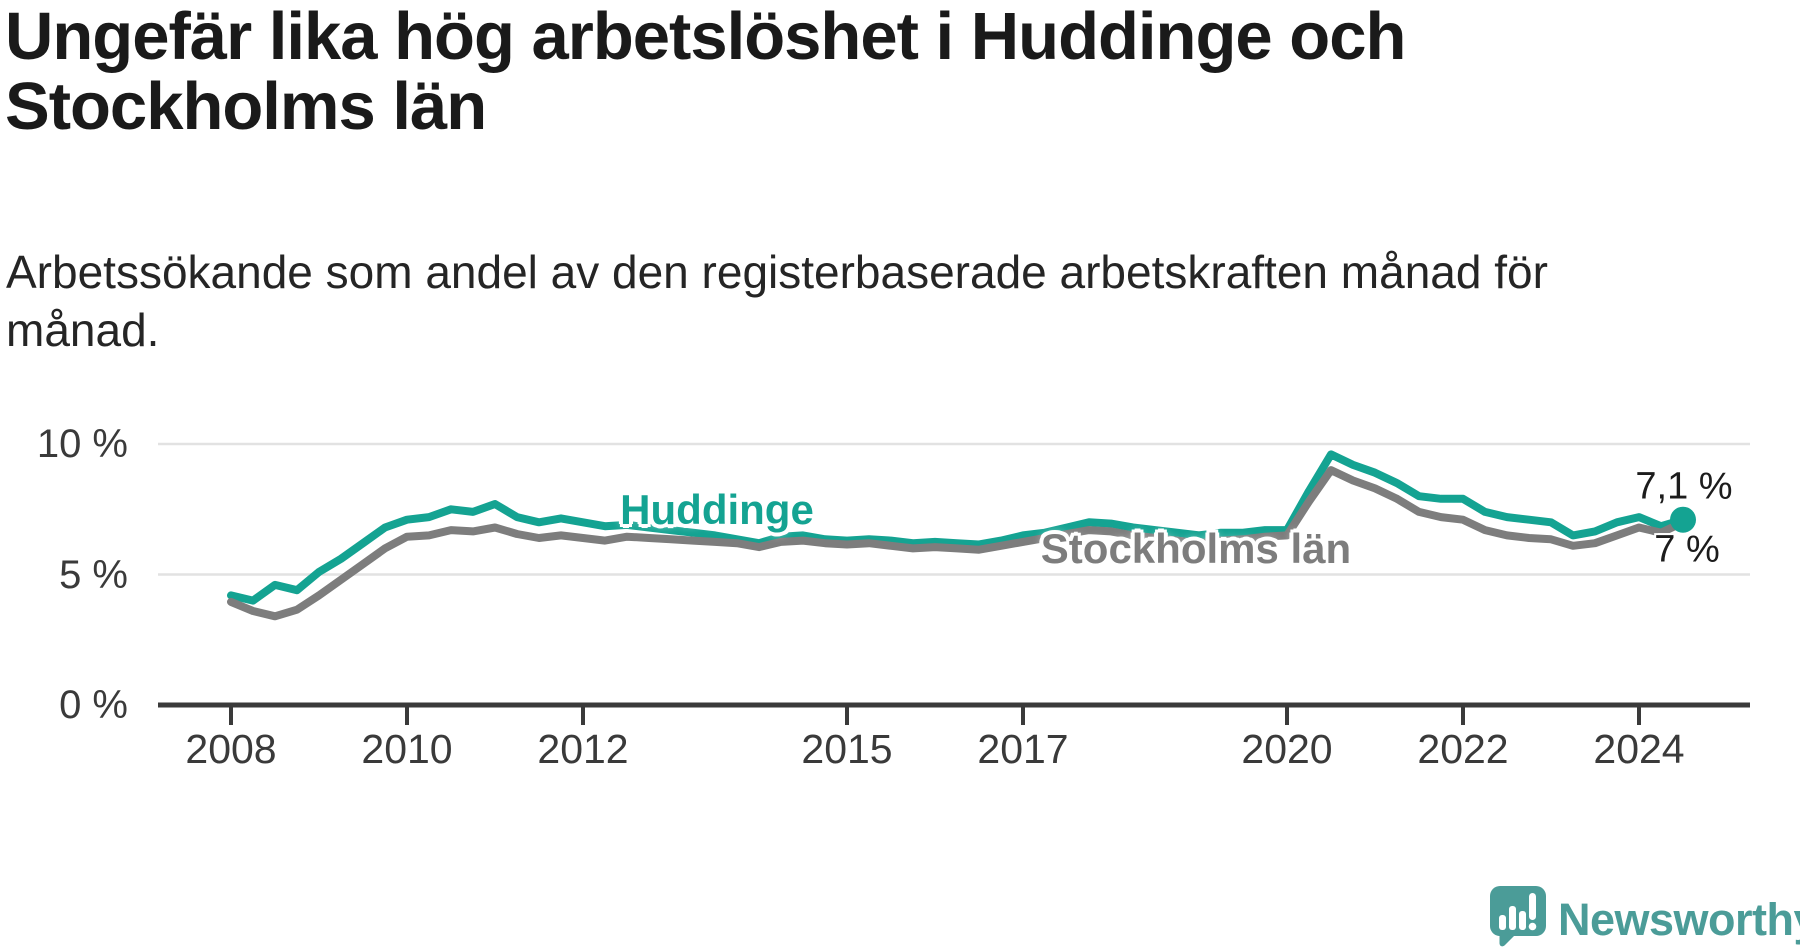 The height and width of the screenshot is (948, 1800). What do you see at coordinates (1287, 749) in the screenshot?
I see `x-axis-label-2020: 2020` at bounding box center [1287, 749].